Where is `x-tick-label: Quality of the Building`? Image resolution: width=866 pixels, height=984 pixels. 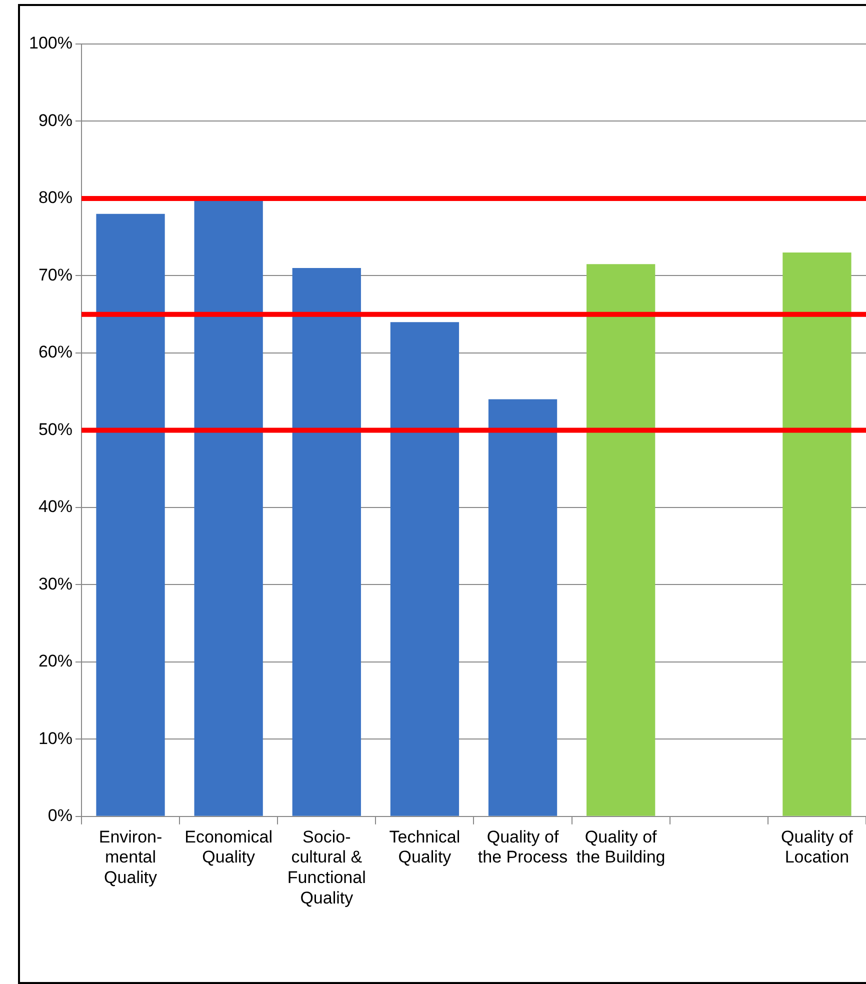 x-tick-label: Quality of the Building is located at coordinates (621, 847).